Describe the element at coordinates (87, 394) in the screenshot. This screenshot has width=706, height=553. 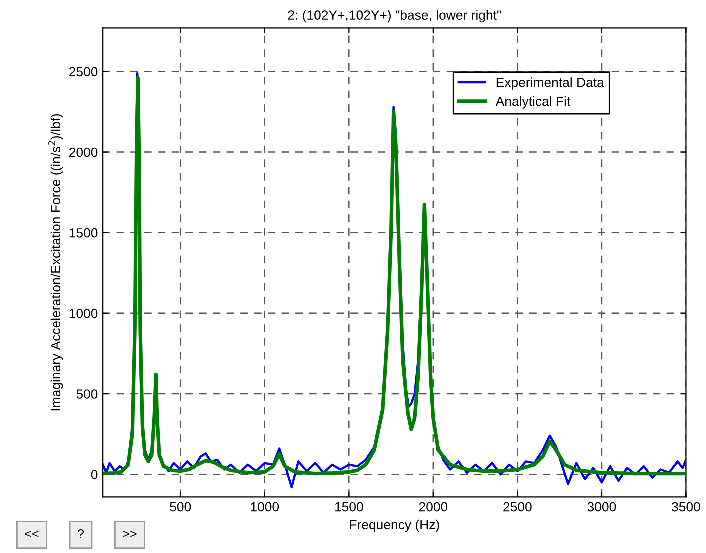
I see `y-tick-label: 500` at that location.